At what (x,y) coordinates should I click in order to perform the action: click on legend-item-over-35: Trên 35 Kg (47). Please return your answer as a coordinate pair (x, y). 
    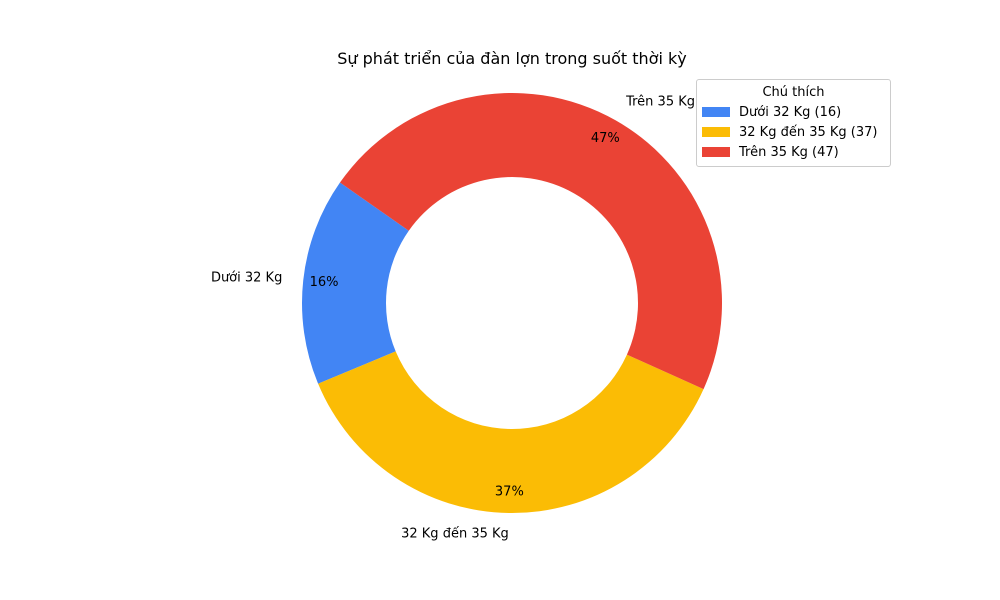
    Looking at the image, I should click on (793, 152).